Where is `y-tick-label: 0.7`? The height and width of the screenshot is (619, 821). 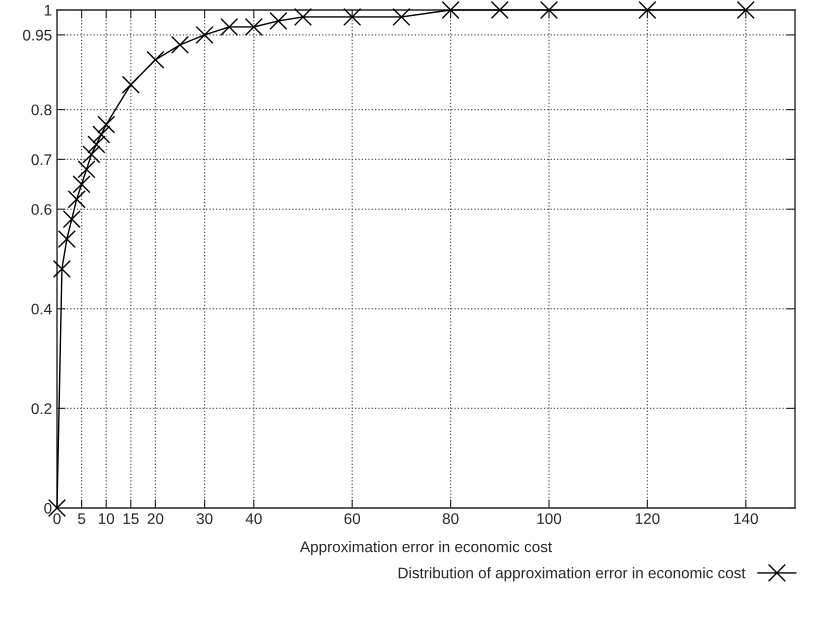
y-tick-label: 0.7 is located at coordinates (42, 160).